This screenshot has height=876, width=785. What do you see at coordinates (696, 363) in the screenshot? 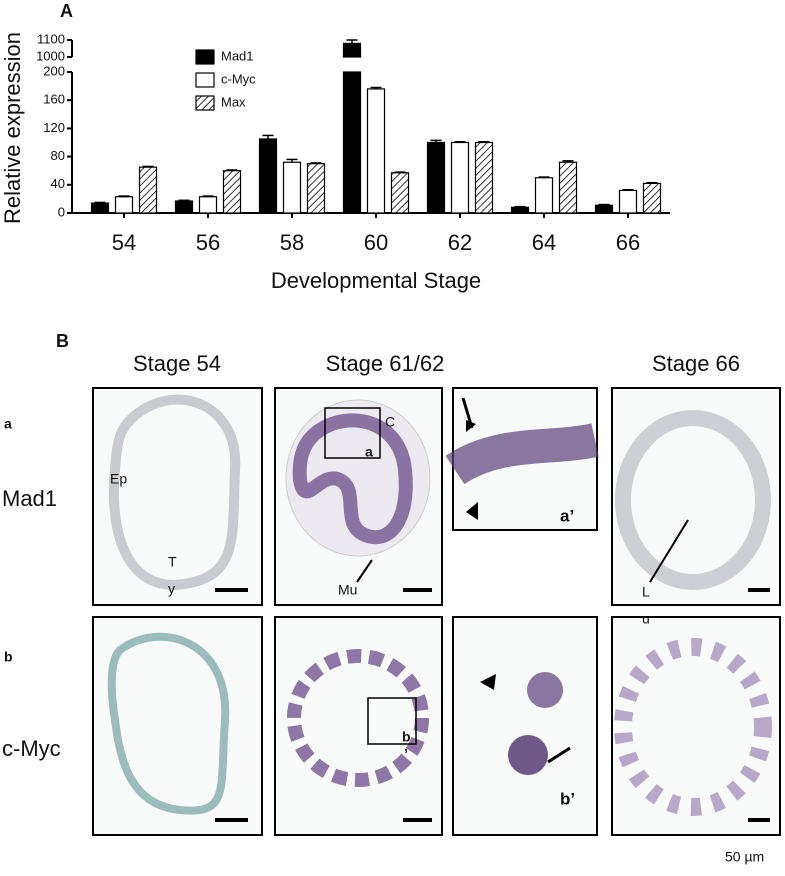
I see `column-title: Stage 66` at bounding box center [696, 363].